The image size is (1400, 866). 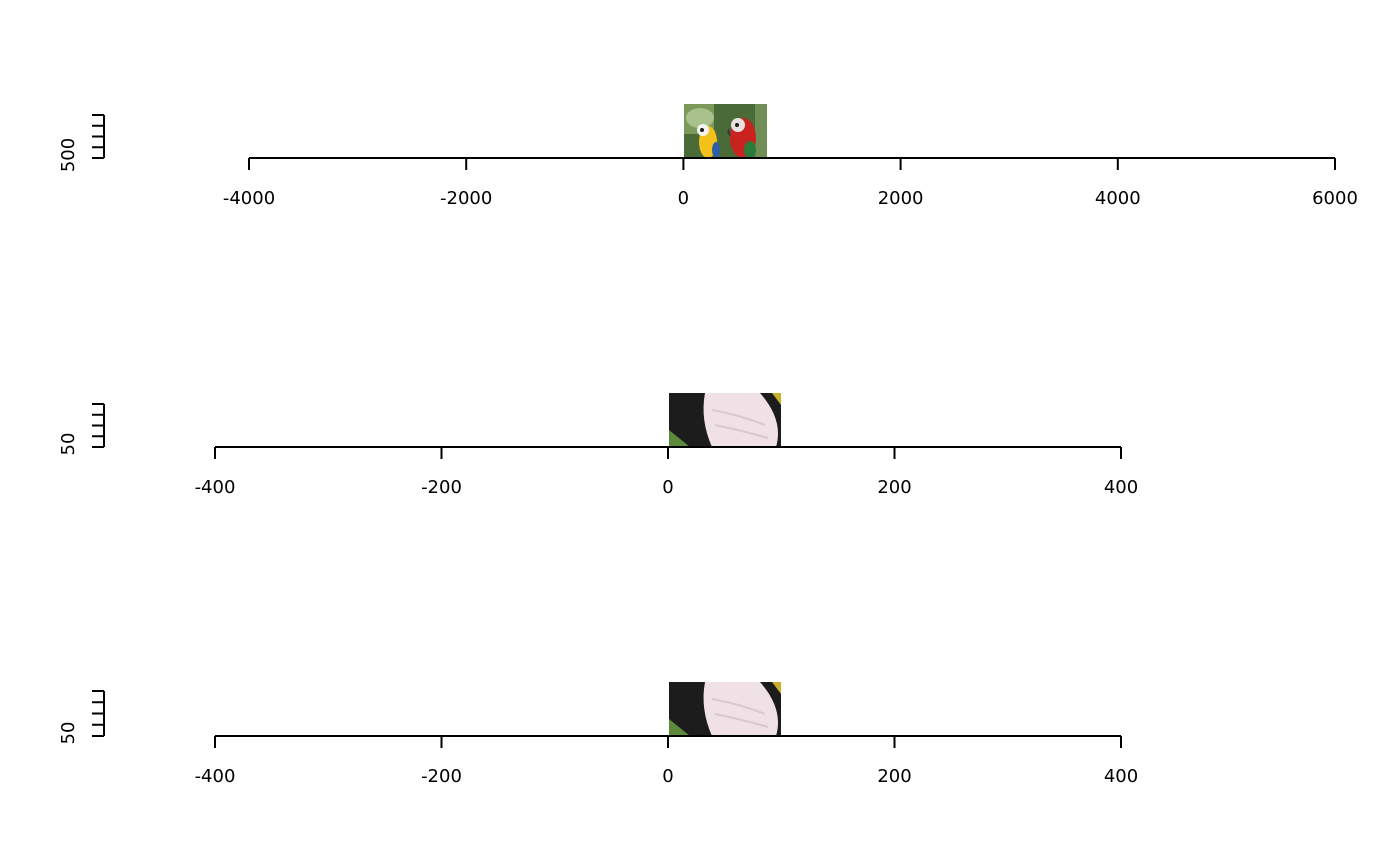 What do you see at coordinates (249, 198) in the screenshot?
I see `x-tick-label: -4000` at bounding box center [249, 198].